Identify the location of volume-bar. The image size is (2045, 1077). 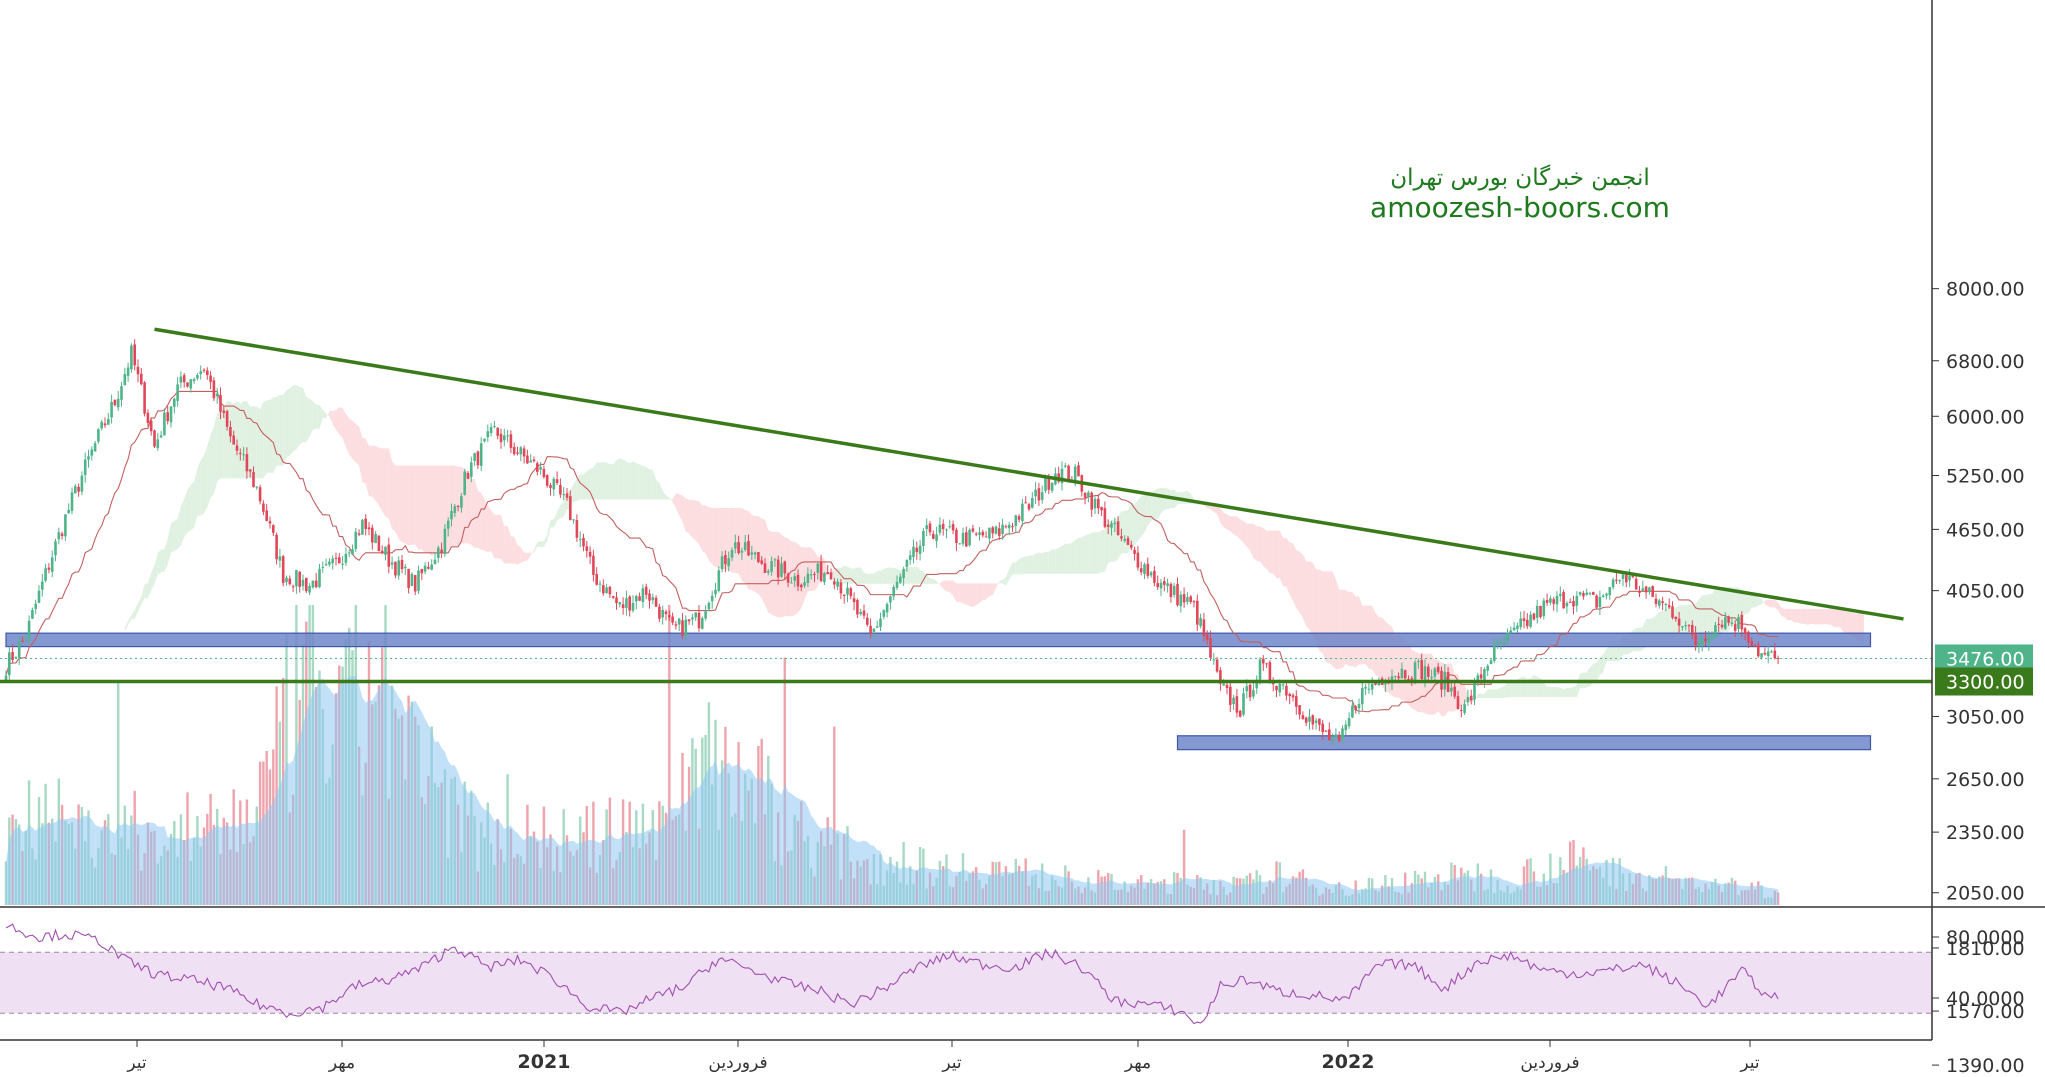
(1778, 898).